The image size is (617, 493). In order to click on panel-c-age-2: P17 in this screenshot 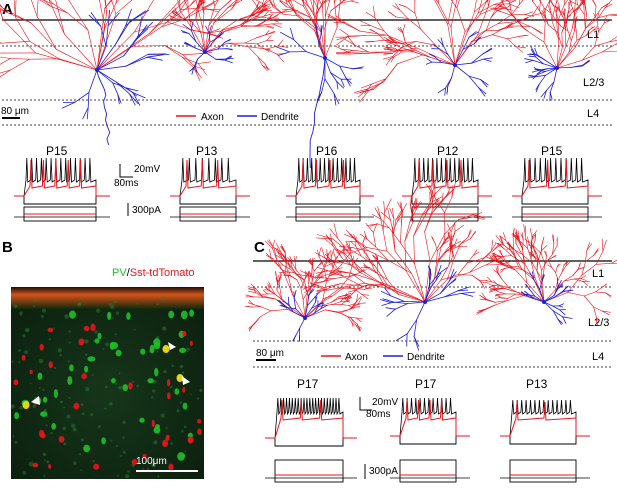, I will do `click(426, 384)`.